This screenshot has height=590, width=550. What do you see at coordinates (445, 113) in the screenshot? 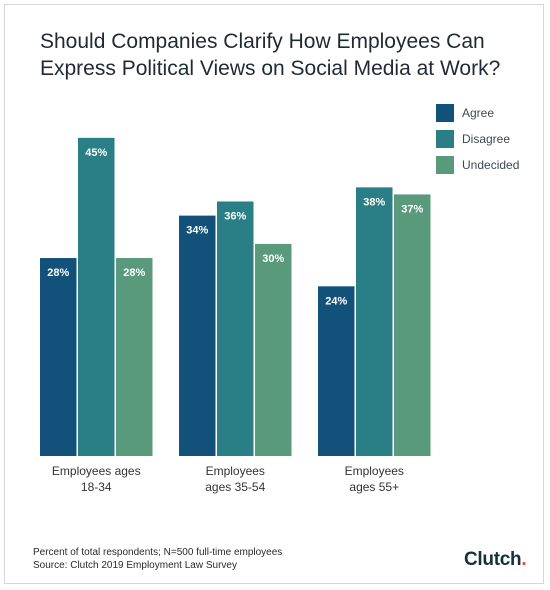
I see `legend-swatch-agree` at bounding box center [445, 113].